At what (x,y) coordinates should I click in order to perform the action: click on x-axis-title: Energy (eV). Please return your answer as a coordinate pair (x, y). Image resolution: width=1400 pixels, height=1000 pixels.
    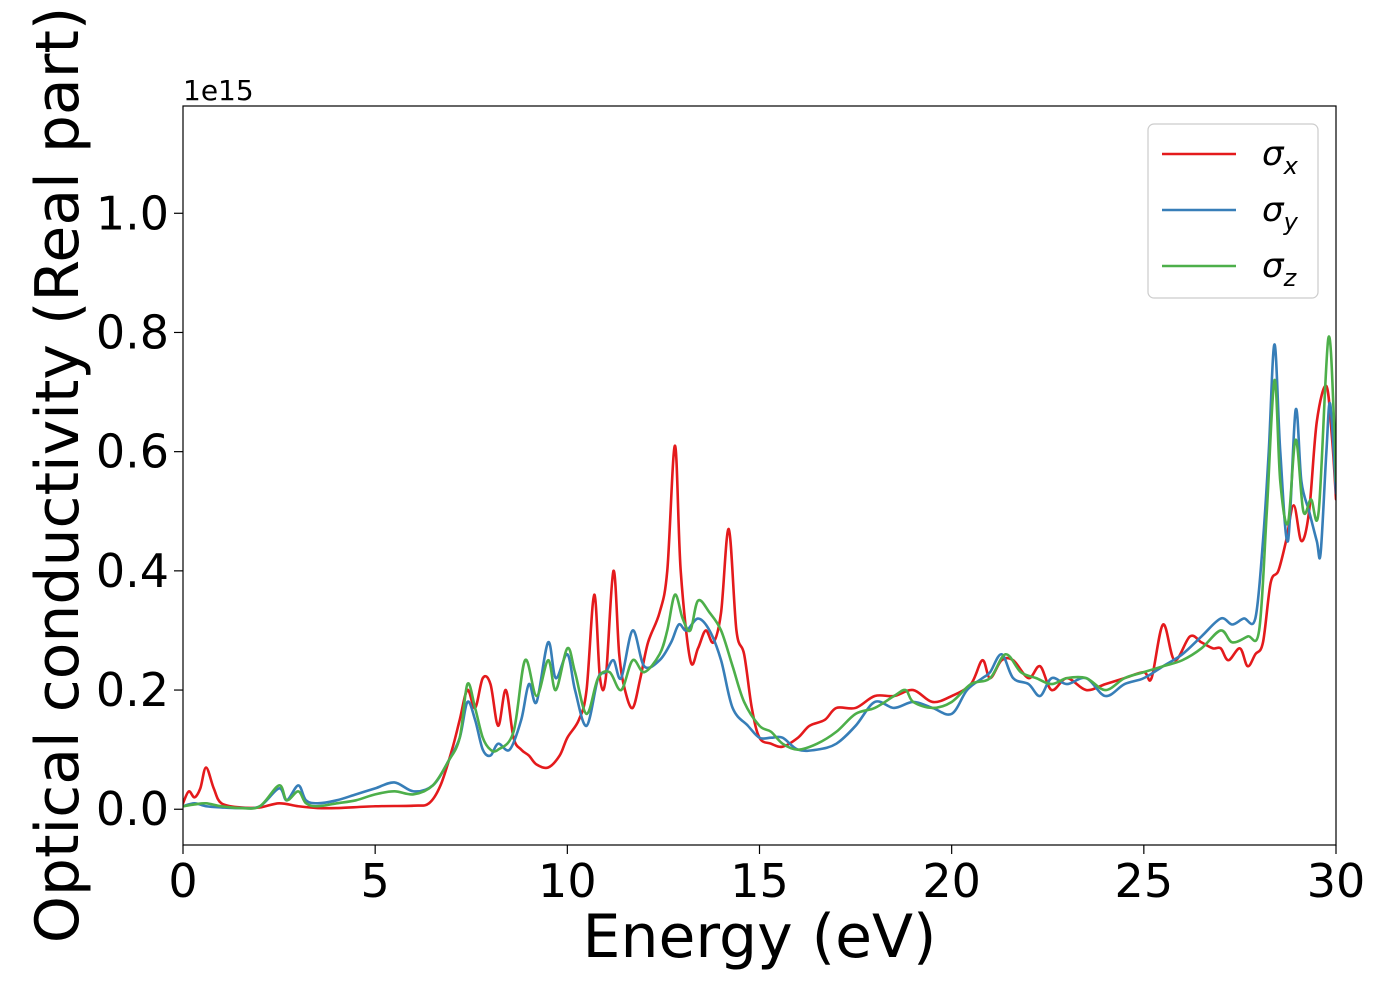
    Looking at the image, I should click on (760, 937).